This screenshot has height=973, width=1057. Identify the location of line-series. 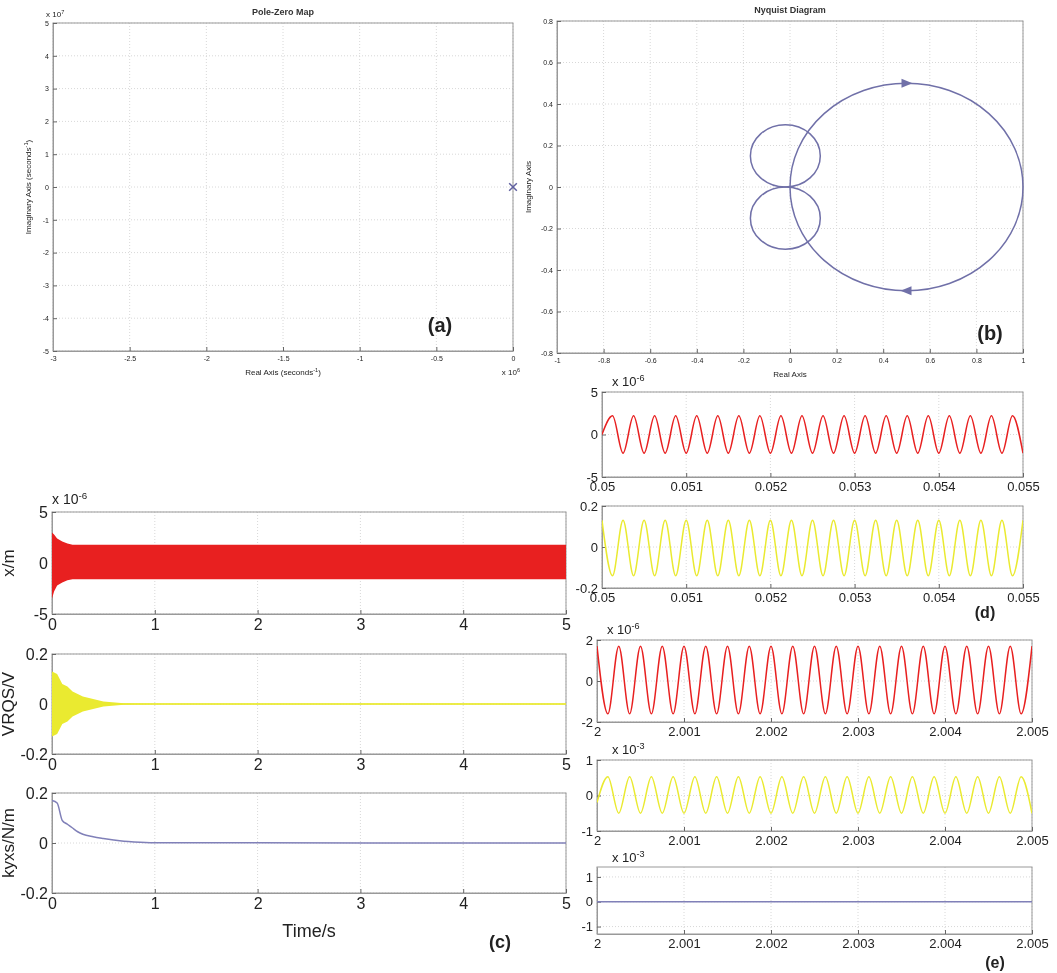
(309, 821).